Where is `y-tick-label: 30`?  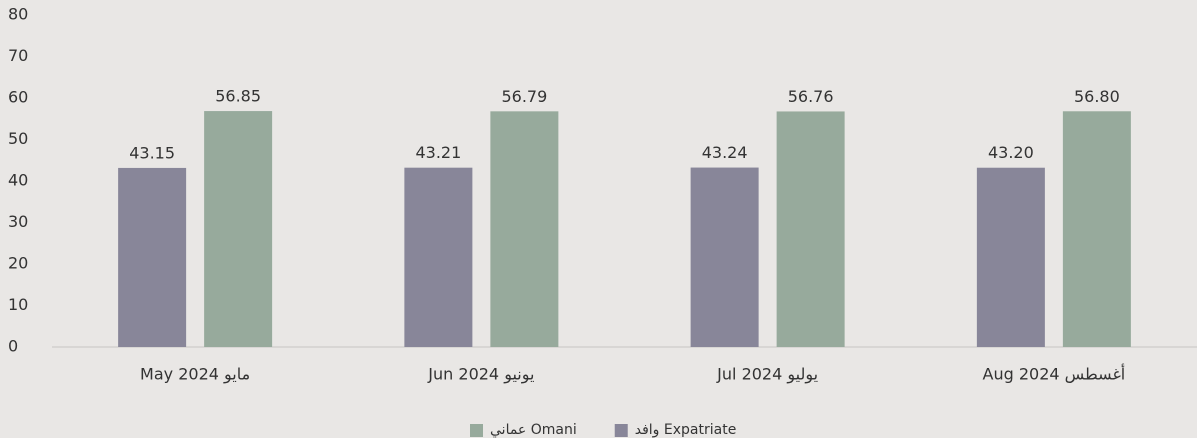 y-tick-label: 30 is located at coordinates (18, 221).